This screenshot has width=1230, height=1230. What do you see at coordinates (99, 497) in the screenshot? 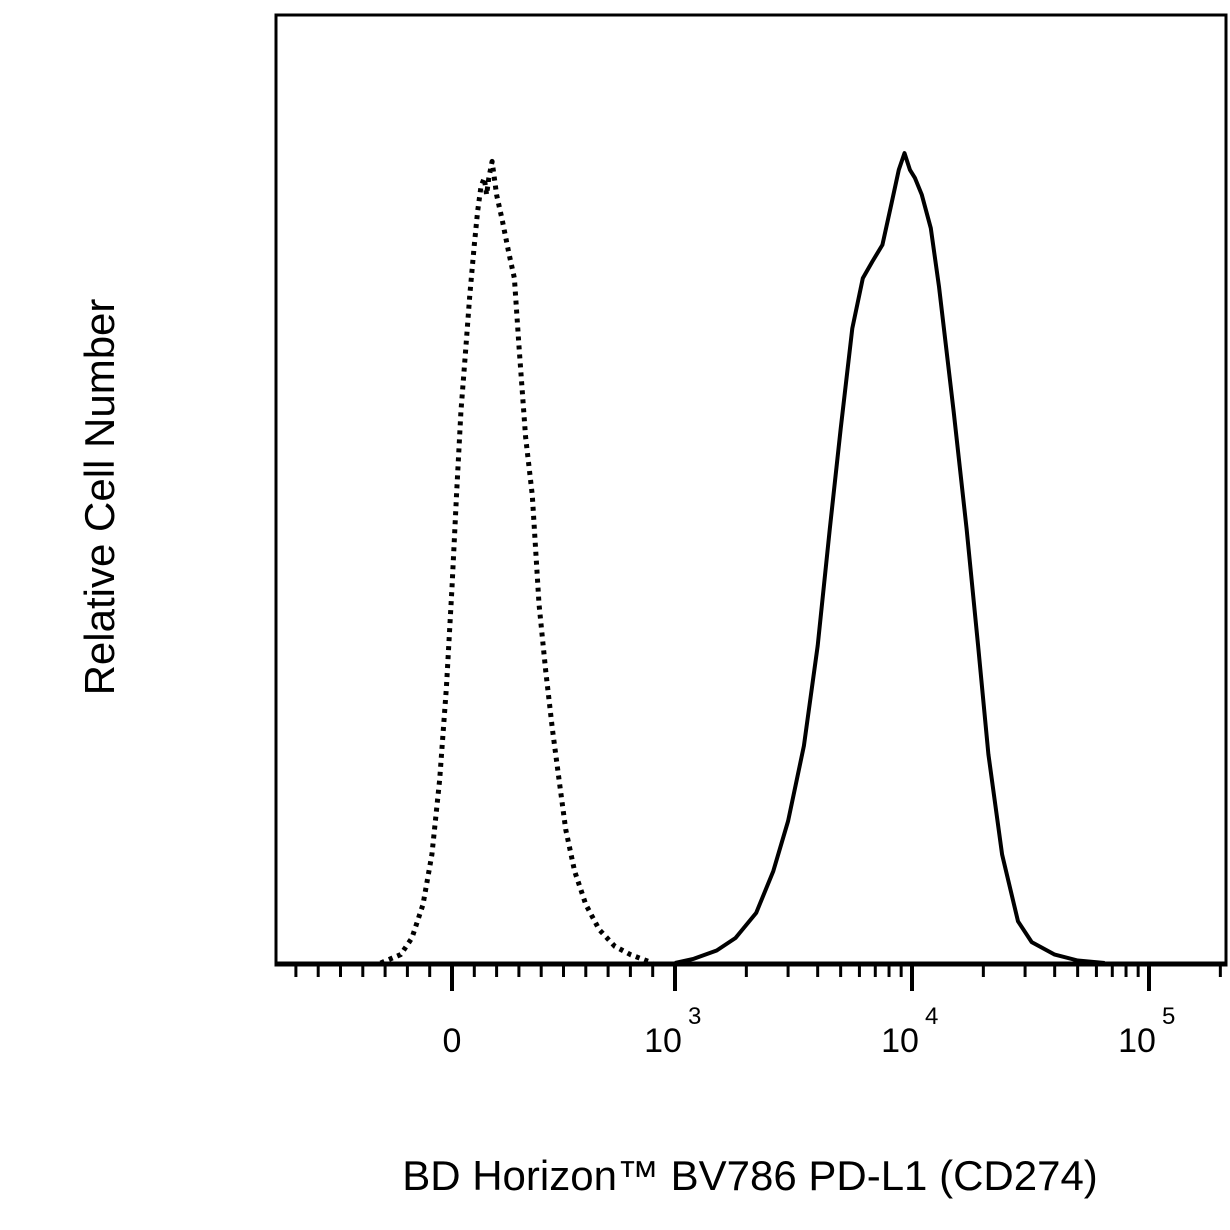
I see `y-axis-label: Relative Cell Number` at bounding box center [99, 497].